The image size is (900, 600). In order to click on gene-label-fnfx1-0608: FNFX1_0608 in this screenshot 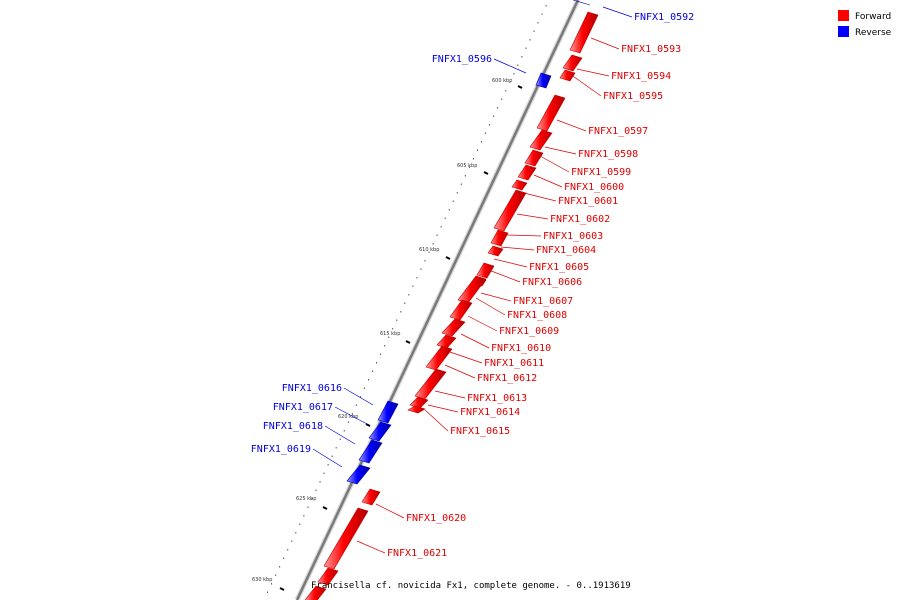, I will do `click(537, 315)`.